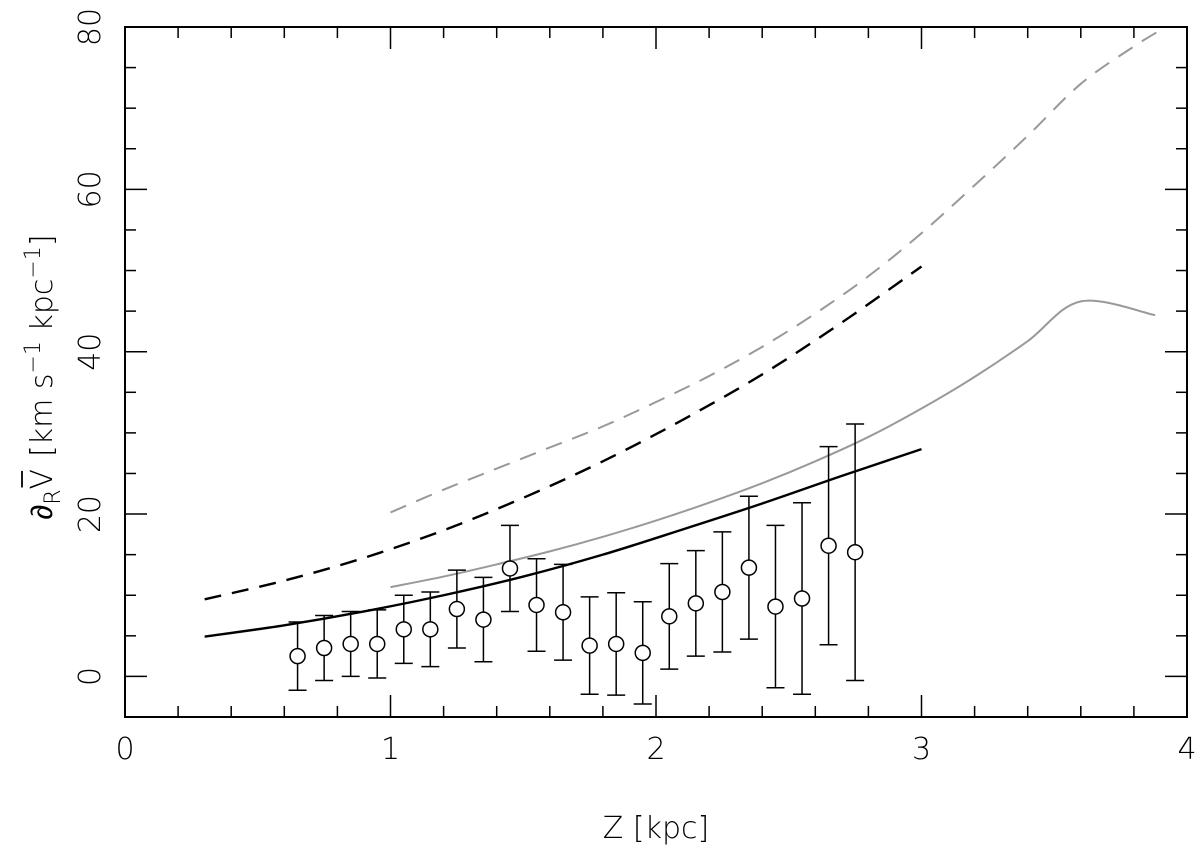 This screenshot has width=1200, height=849. What do you see at coordinates (42, 512) in the screenshot?
I see `y-axis-label-symbol: ∂` at bounding box center [42, 512].